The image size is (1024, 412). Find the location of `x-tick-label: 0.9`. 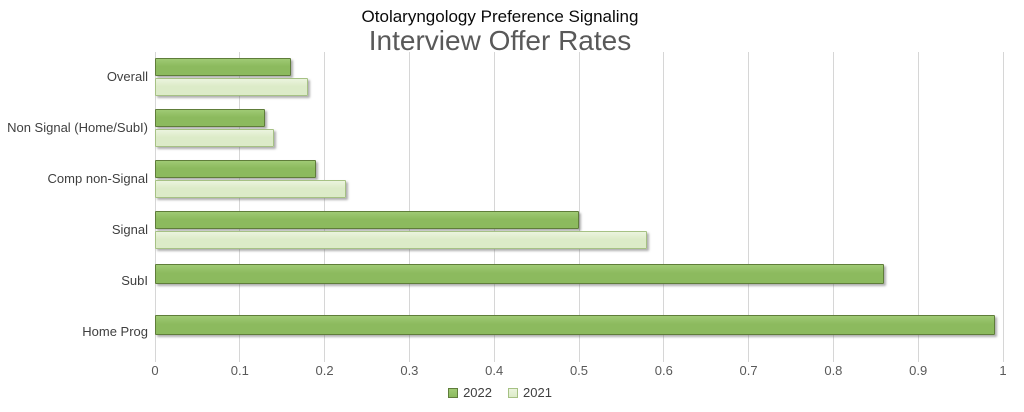

x-tick-label: 0.9 is located at coordinates (918, 370).